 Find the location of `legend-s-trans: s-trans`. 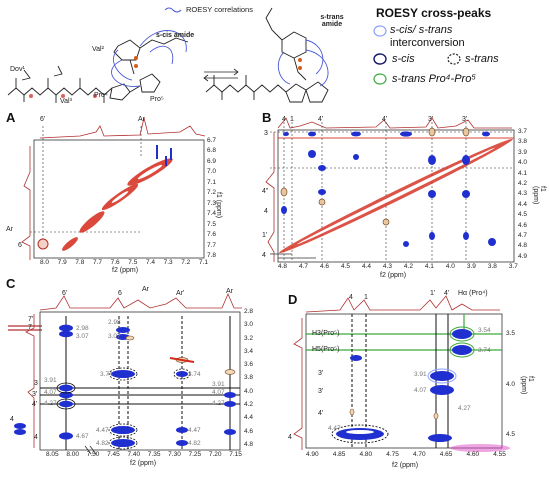

legend-s-trans: s-trans is located at coordinates (482, 59).